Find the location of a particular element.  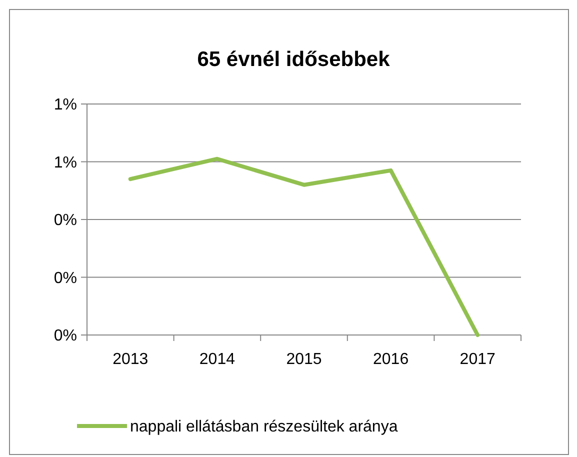

x-tick-label: 2013 is located at coordinates (130, 359).